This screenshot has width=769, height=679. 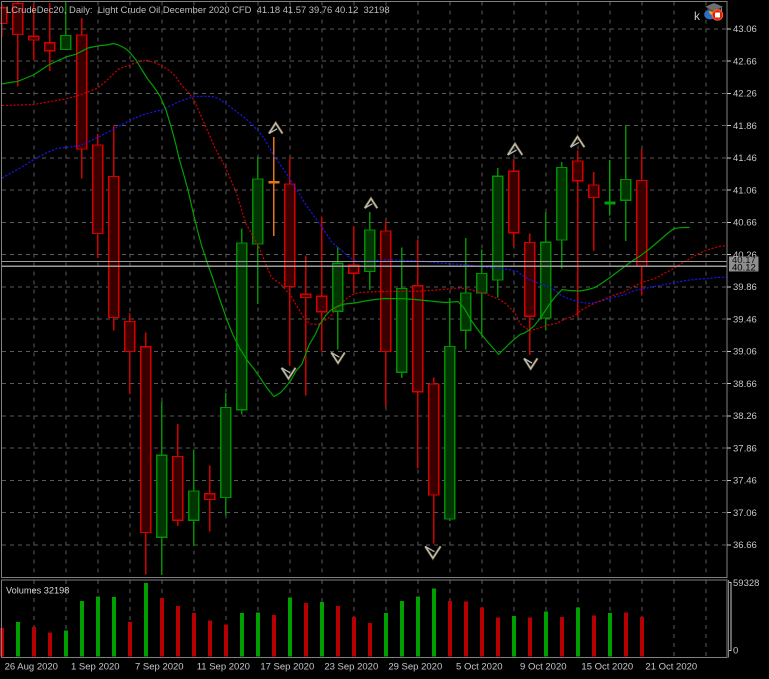 What do you see at coordinates (744, 260) in the screenshot?
I see `svg-text: 40.17` at bounding box center [744, 260].